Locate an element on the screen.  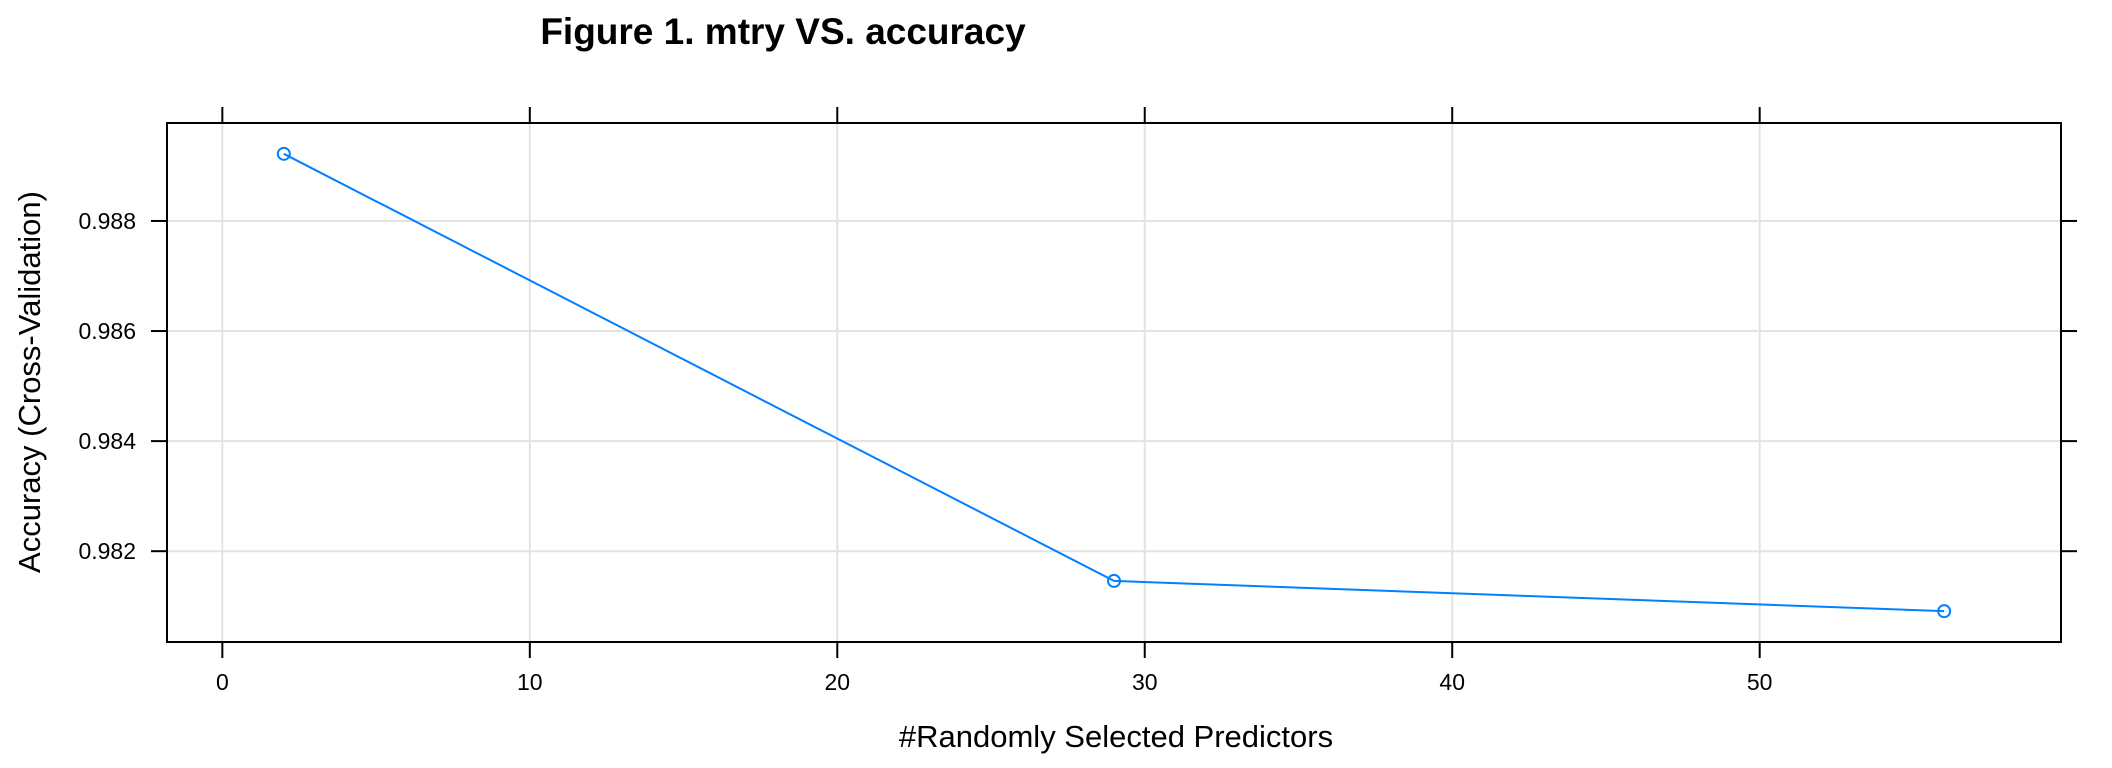
x-axis-label: #Randomly Selected Predictors is located at coordinates (1116, 736).